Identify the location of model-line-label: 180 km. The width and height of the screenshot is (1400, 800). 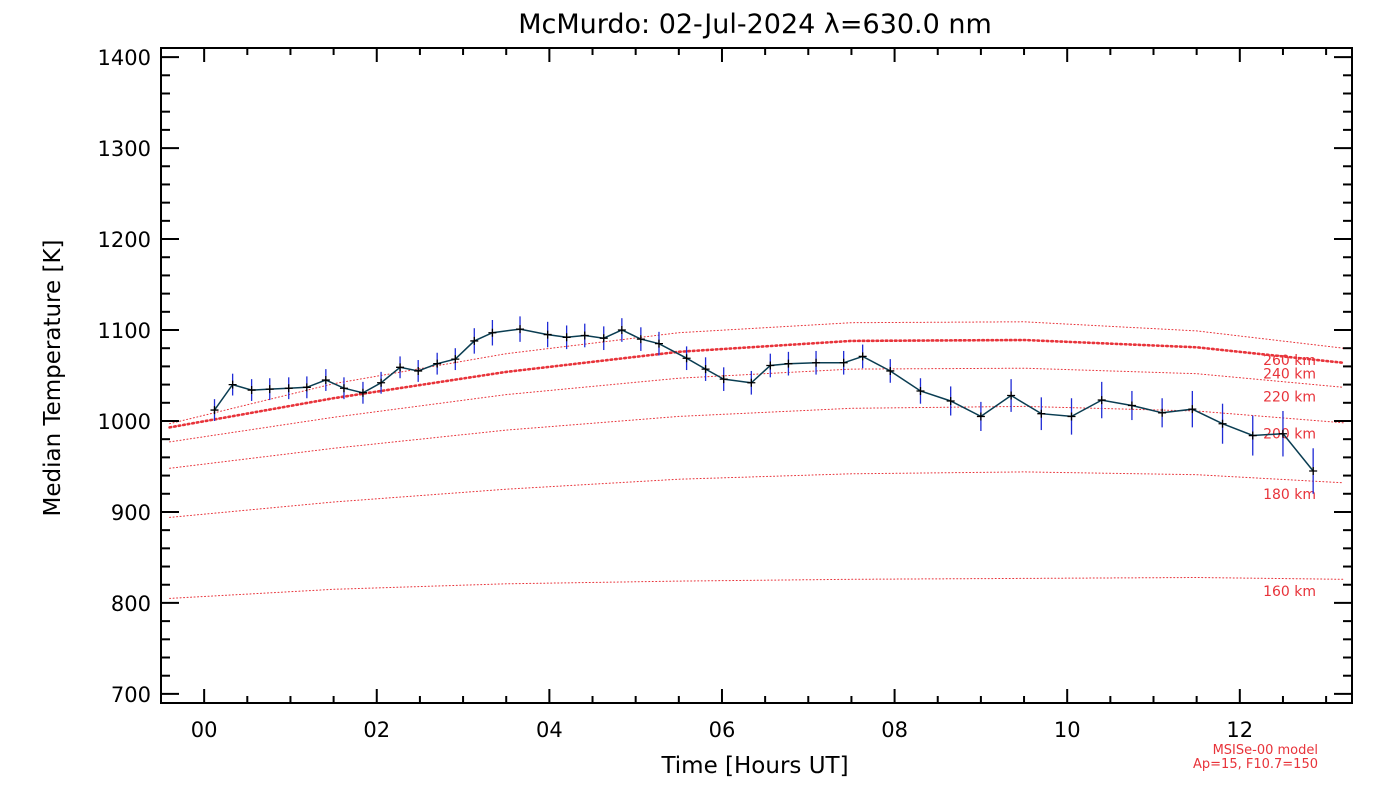
(1289, 495).